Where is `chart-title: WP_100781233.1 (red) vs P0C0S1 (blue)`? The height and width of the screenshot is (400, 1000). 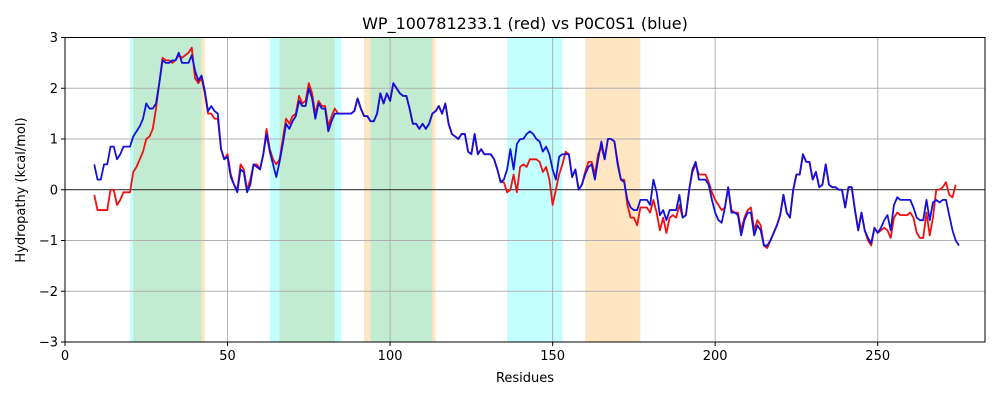
chart-title: WP_100781233.1 (red) vs P0C0S1 (blue) is located at coordinates (525, 24).